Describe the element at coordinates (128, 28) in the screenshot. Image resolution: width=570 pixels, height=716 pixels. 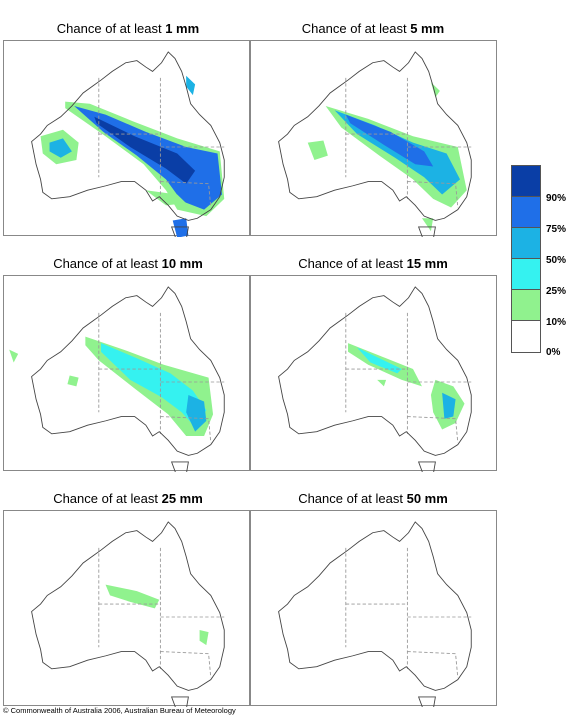
I see `panel-title-1mm: Chance of at least 1 mm` at that location.